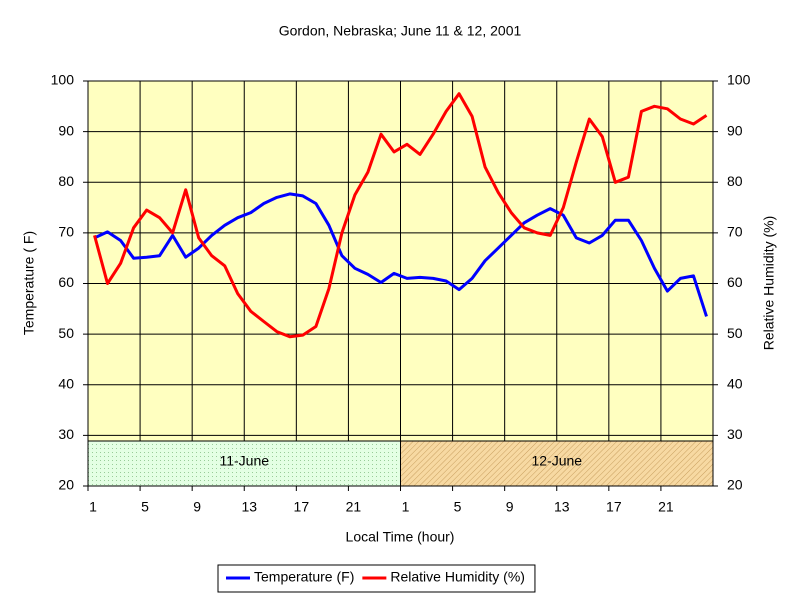 This screenshot has width=800, height=600. I want to click on y2-tick-label: 100, so click(739, 80).